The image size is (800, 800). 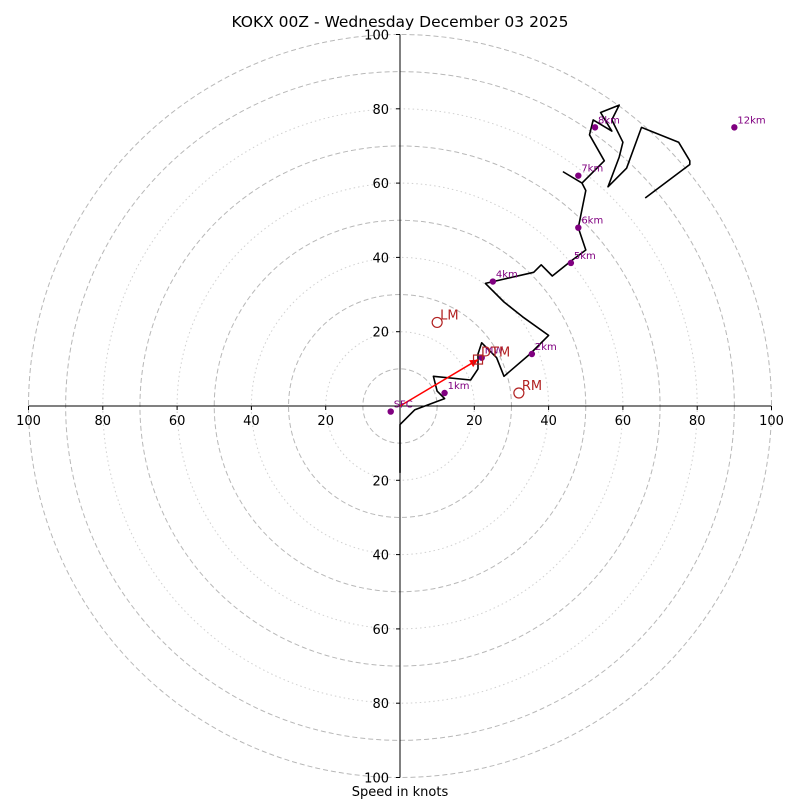 What do you see at coordinates (592, 169) in the screenshot?
I see `height-marker-label: 7km` at bounding box center [592, 169].